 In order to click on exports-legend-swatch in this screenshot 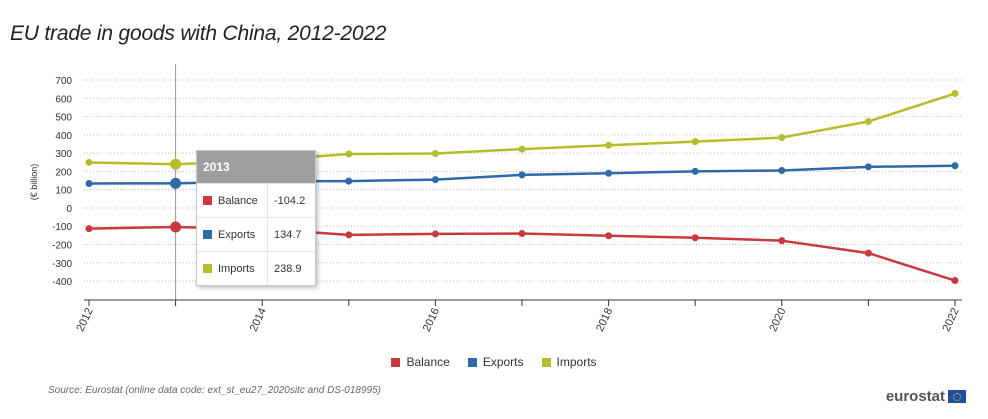, I will do `click(472, 362)`.